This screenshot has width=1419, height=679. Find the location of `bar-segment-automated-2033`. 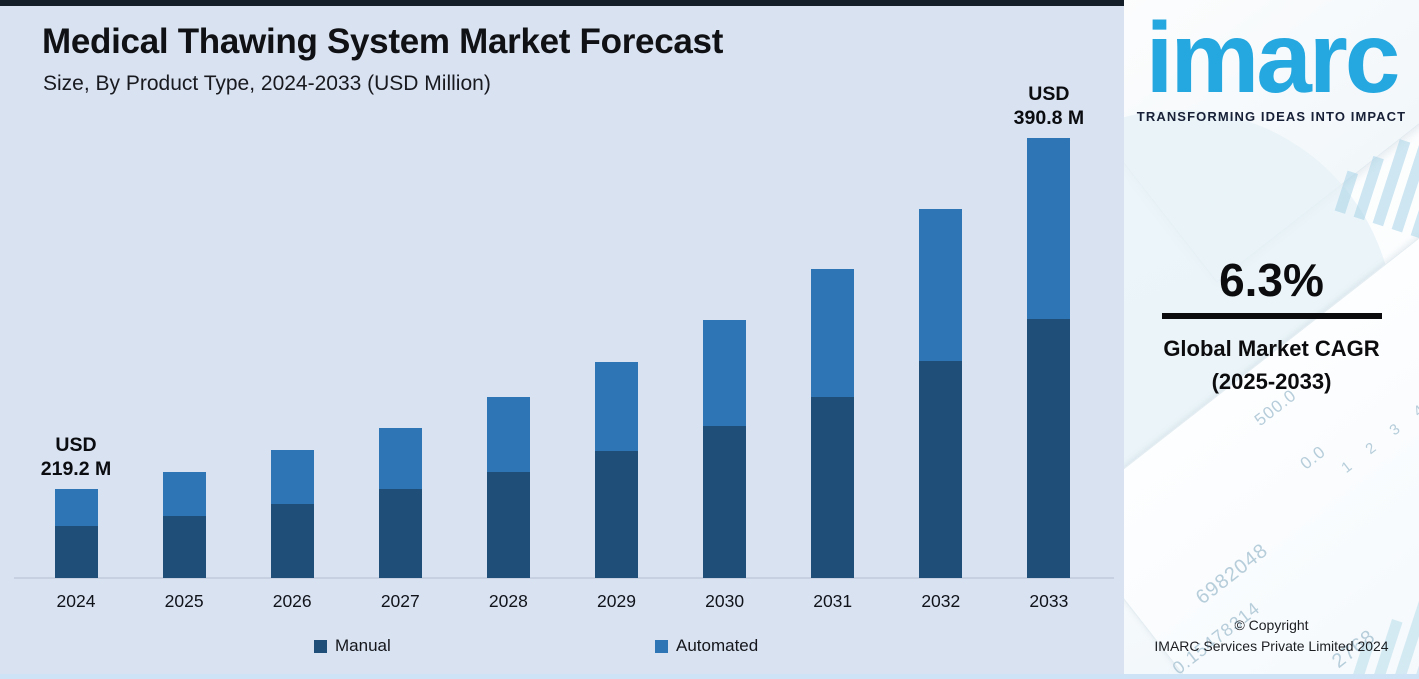

bar-segment-automated-2033 is located at coordinates (1049, 228).